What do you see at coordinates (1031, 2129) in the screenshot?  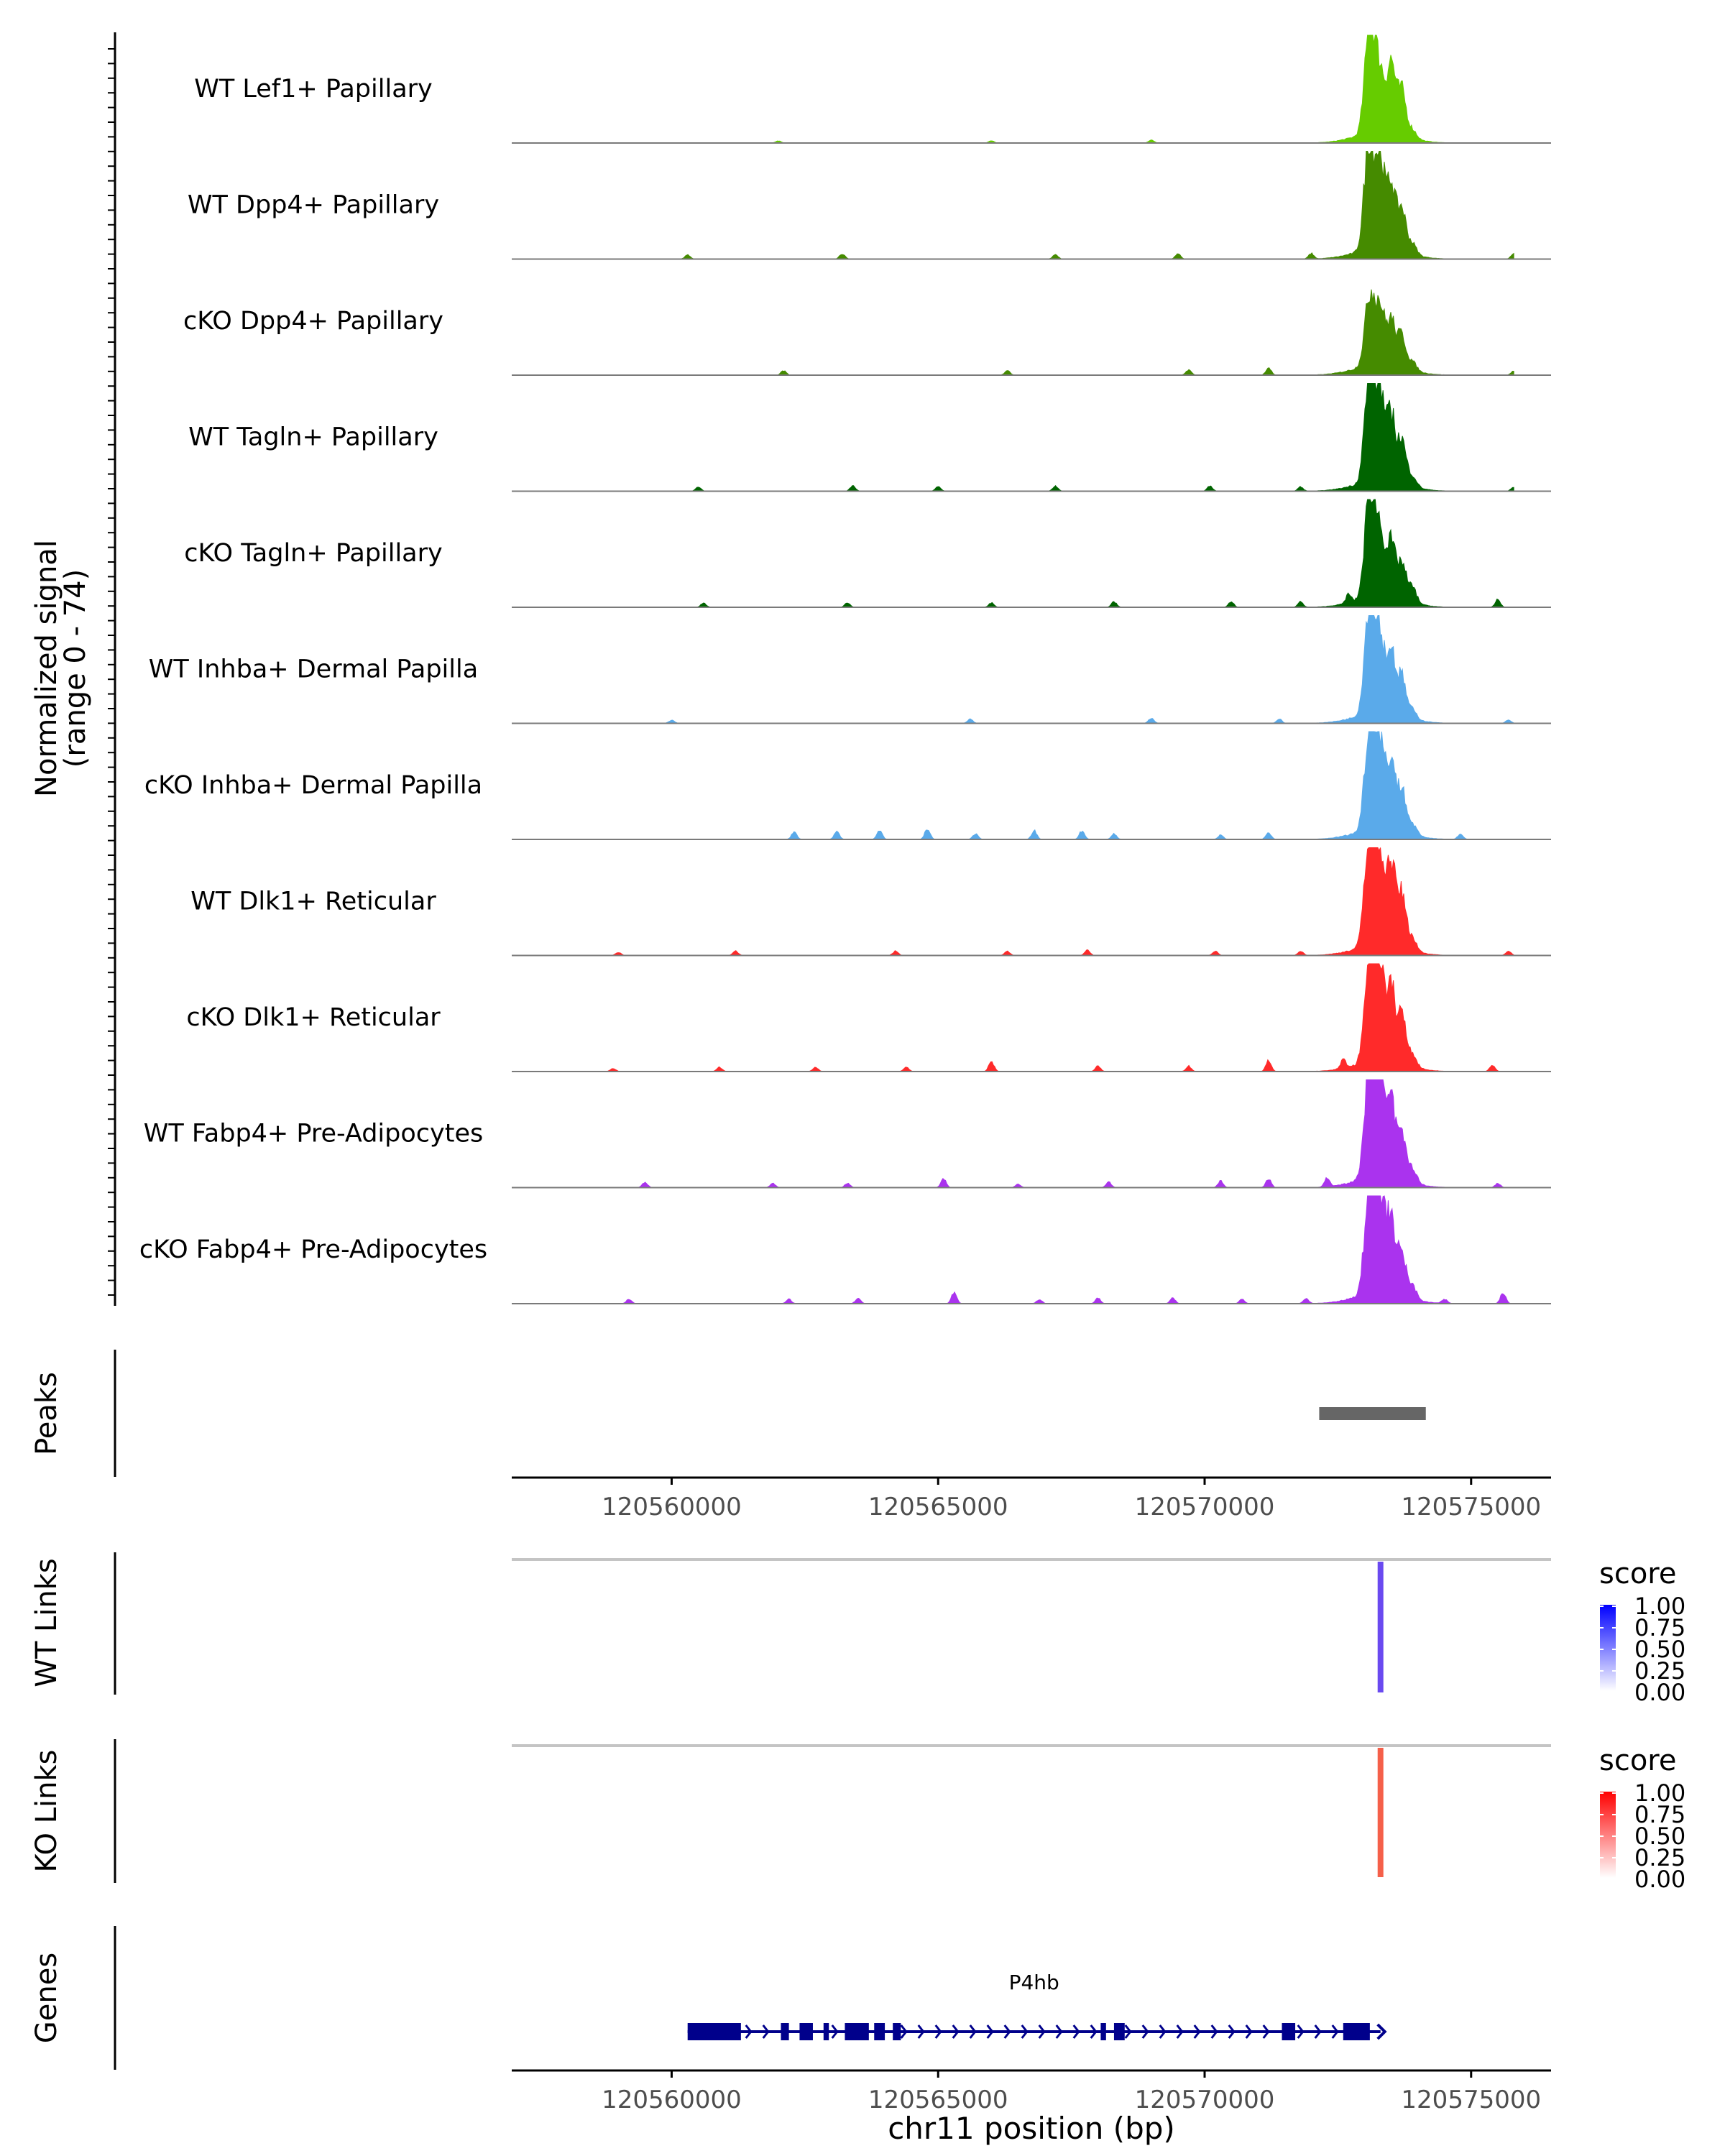 I see `x-axis-title: chr11 position (bp)` at bounding box center [1031, 2129].